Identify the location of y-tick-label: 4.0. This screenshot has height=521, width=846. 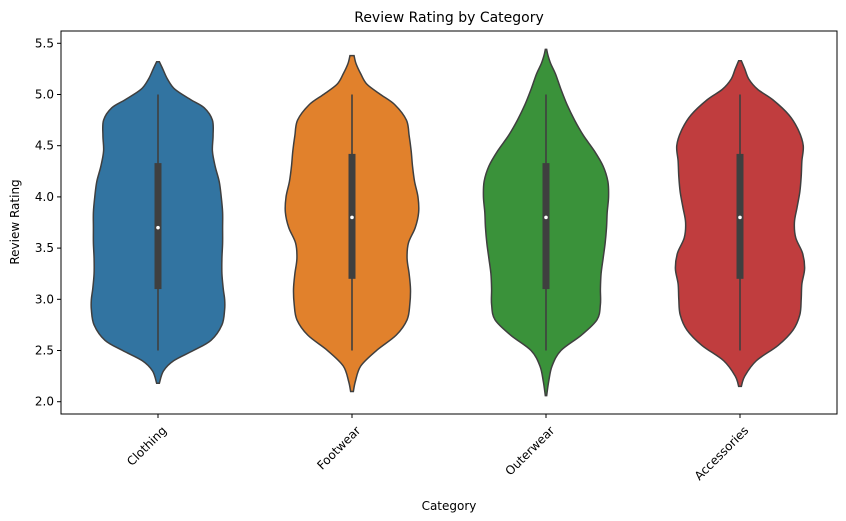
(44, 197).